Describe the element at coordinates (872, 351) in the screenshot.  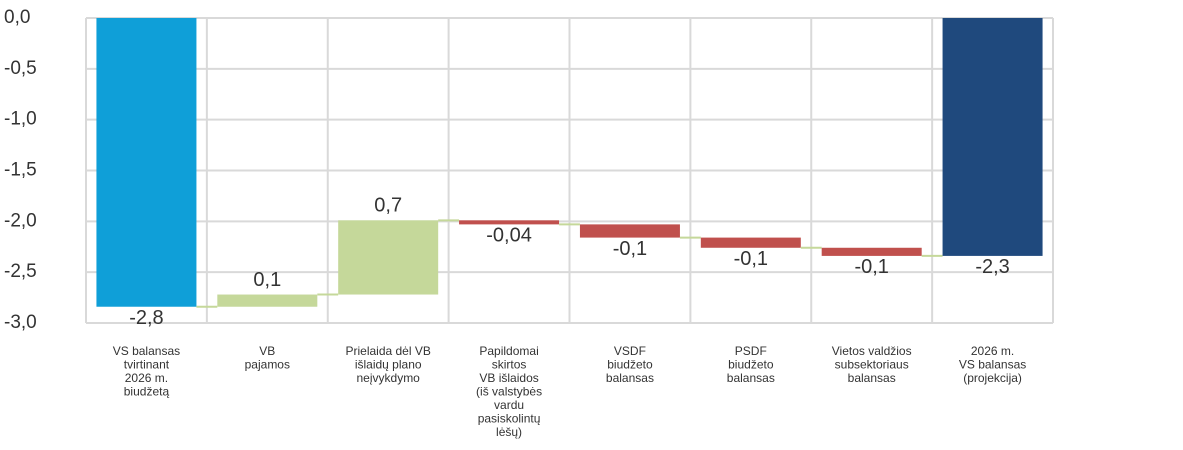
I see `x-tick-label: Vietos valdžios` at that location.